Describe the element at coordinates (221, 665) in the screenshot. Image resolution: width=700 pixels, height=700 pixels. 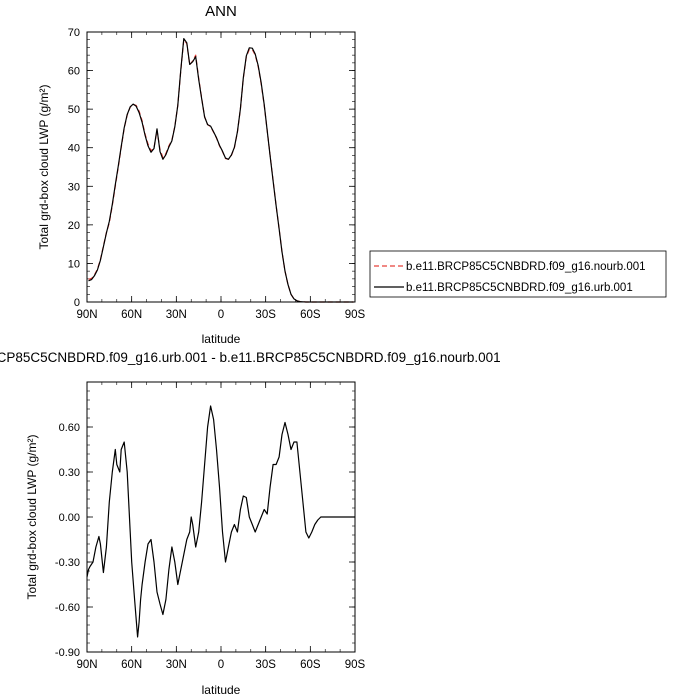
I see `bottom-x-tick-label: 0` at that location.